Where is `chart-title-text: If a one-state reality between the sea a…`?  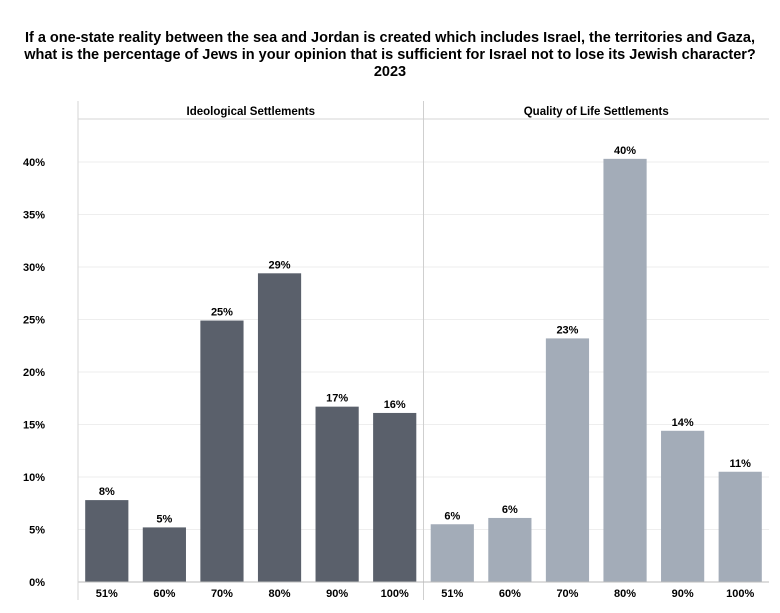 chart-title-text: If a one-state reality between the sea a… is located at coordinates (390, 46).